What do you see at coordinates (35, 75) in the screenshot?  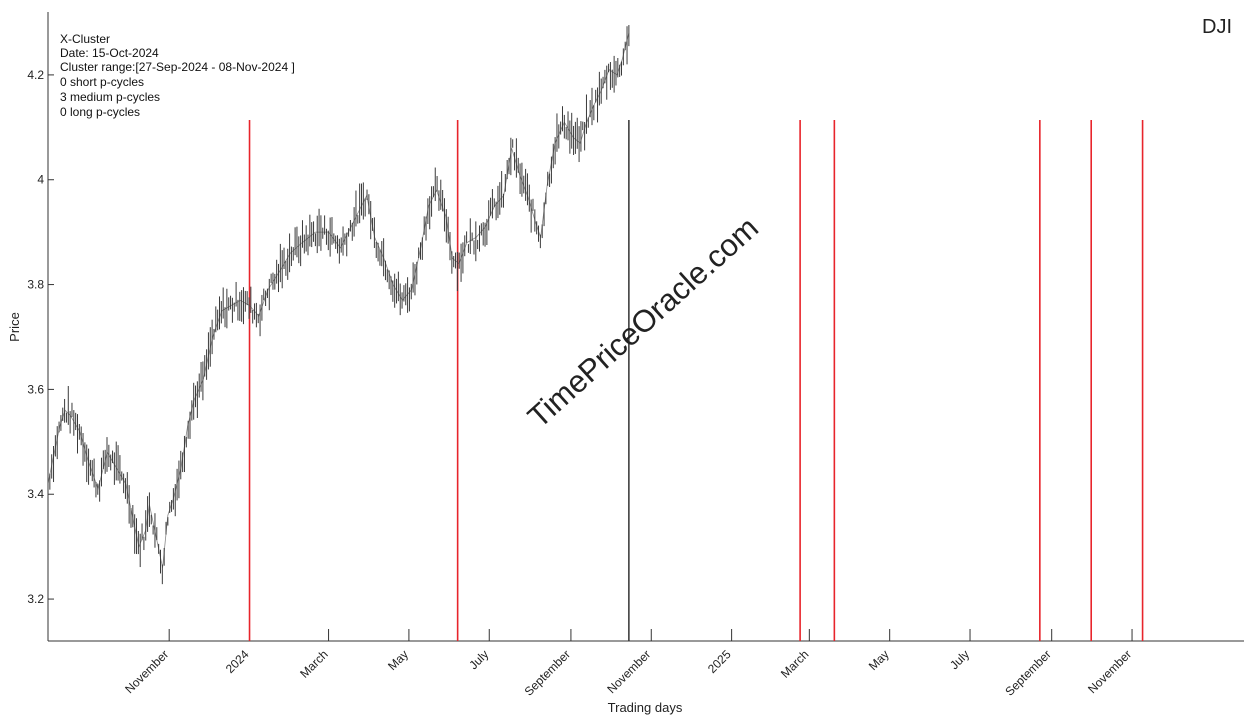 I see `y-tick-label: 4.2` at bounding box center [35, 75].